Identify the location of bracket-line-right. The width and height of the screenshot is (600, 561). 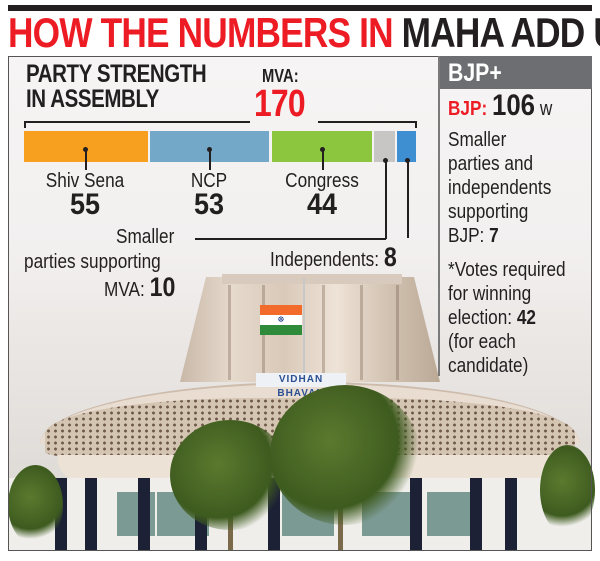
(367, 122).